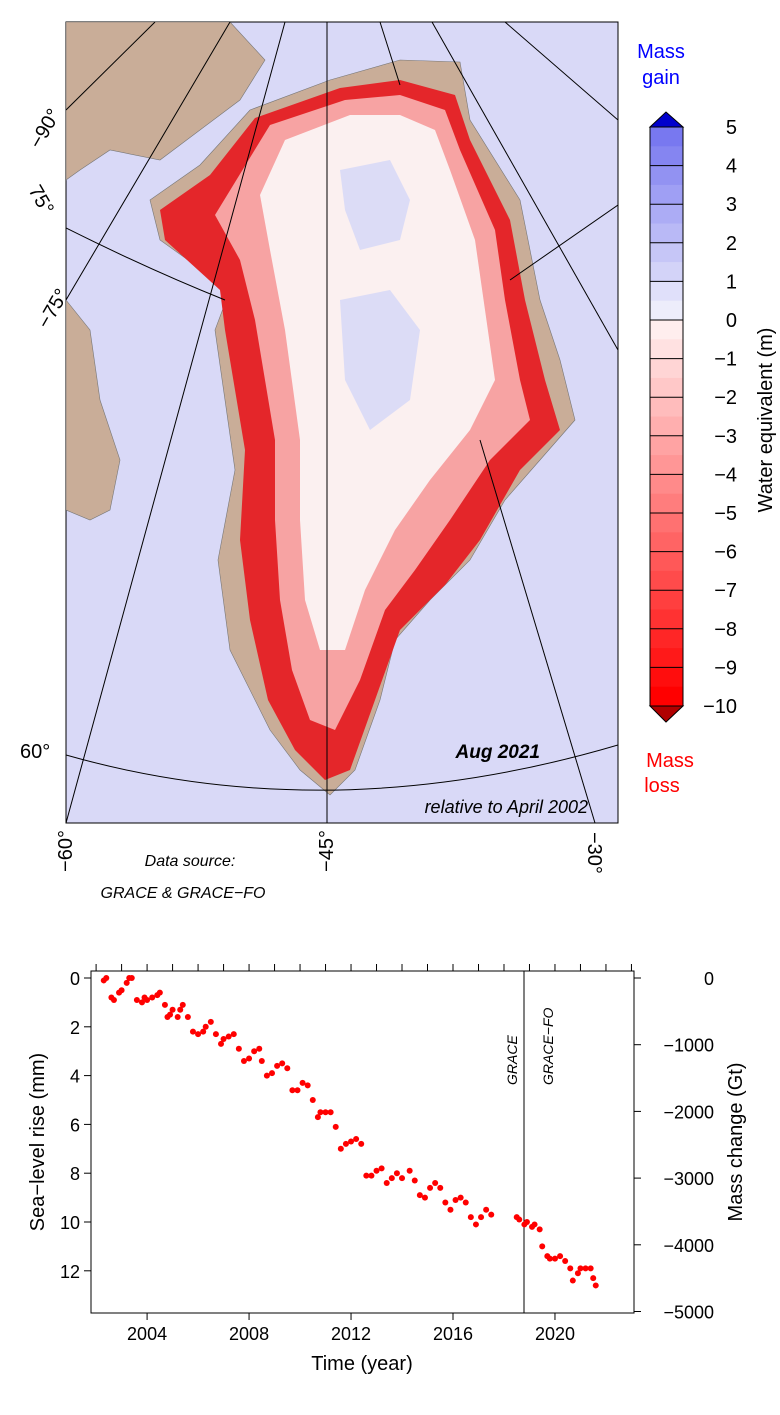 The image size is (780, 1415). What do you see at coordinates (731, 167) in the screenshot?
I see `colorbar-tick-label: 4` at bounding box center [731, 167].